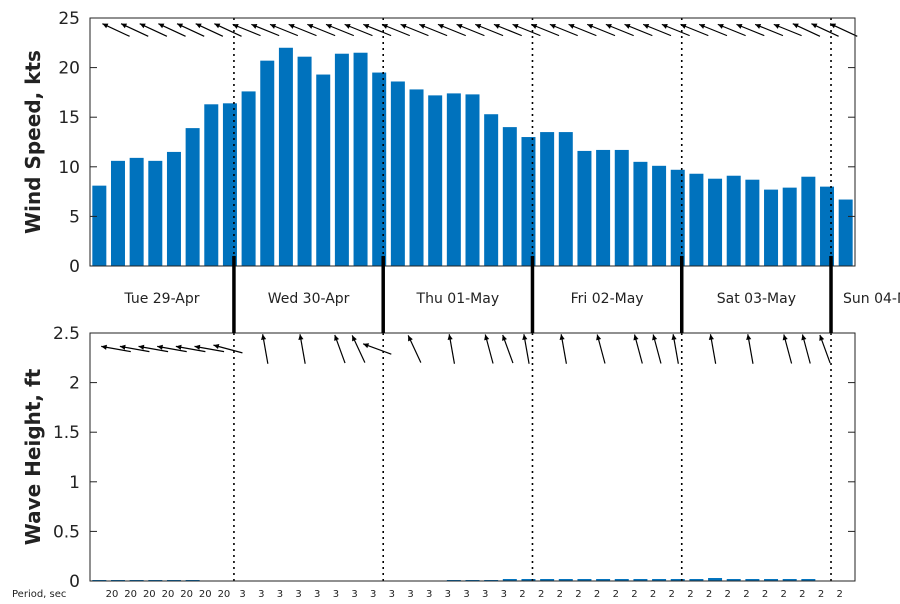 This screenshot has height=604, width=900. What do you see at coordinates (74, 217) in the screenshot?
I see `wind-y-tick-label: 5` at bounding box center [74, 217].